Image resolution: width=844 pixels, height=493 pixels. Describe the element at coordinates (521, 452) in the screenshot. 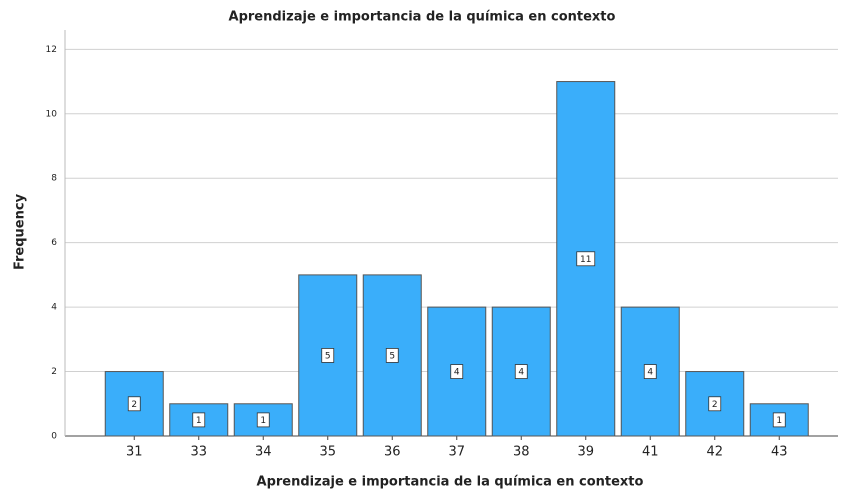

I see `x-tick-label: 38` at that location.